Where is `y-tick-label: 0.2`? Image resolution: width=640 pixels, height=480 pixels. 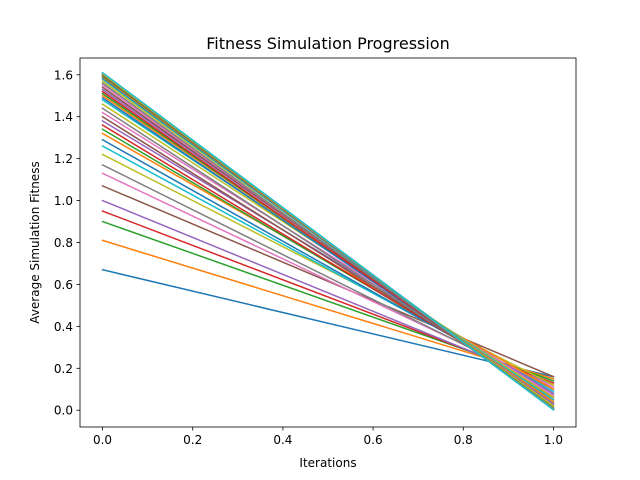 y-tick-label: 0.2 is located at coordinates (63, 369).